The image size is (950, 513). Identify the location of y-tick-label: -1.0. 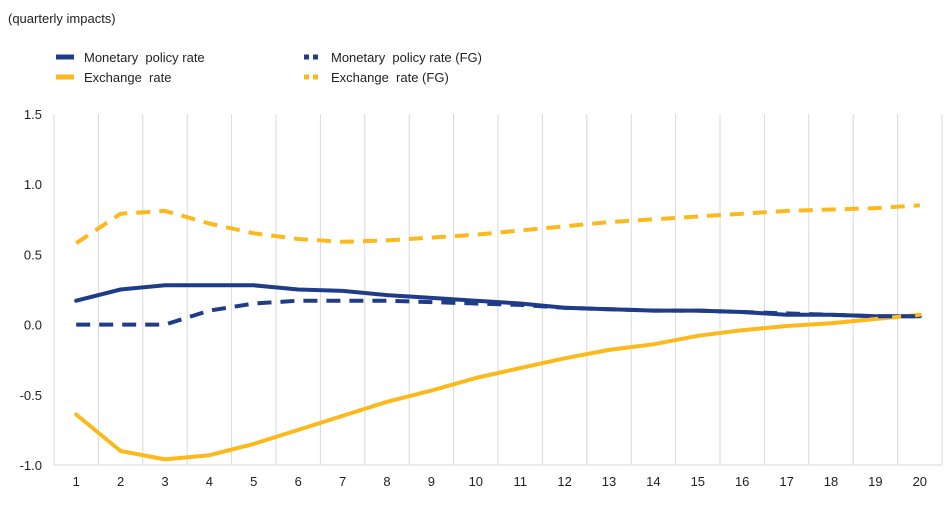
(31, 465).